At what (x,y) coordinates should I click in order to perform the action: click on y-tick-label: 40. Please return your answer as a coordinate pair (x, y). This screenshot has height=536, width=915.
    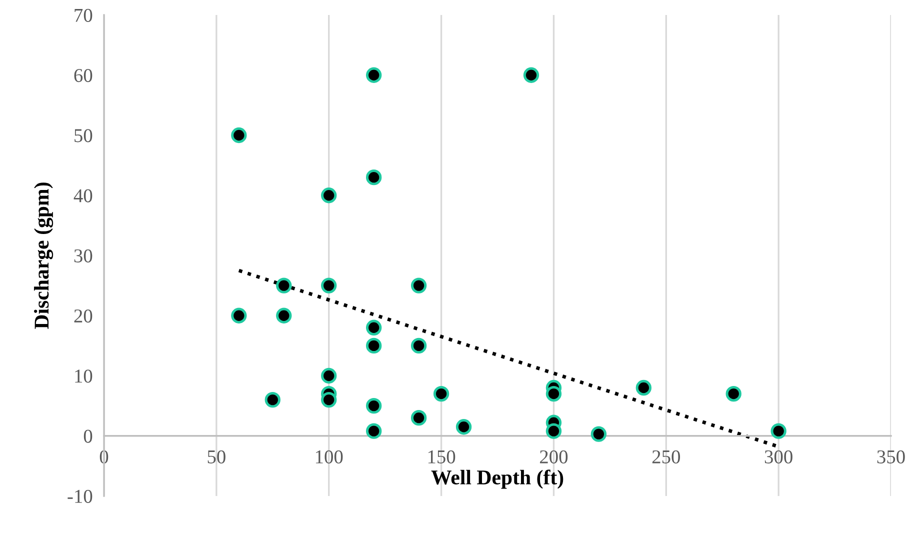
    Looking at the image, I should click on (83, 195).